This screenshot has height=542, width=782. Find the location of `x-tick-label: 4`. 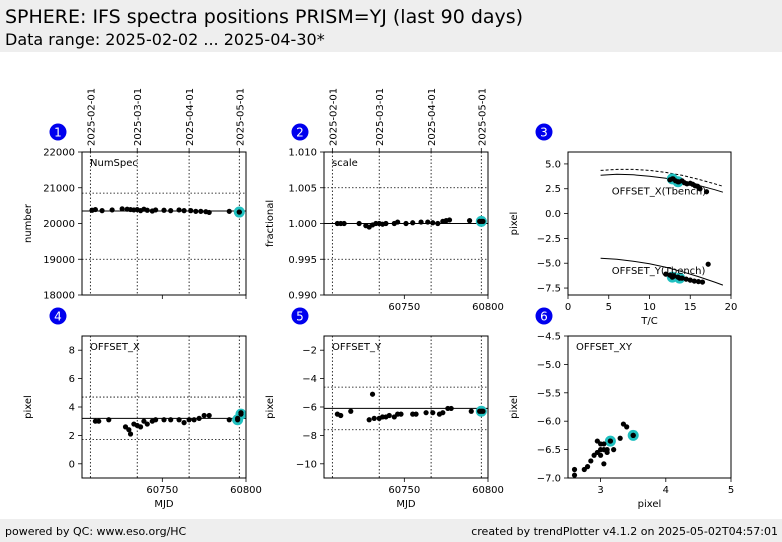

x-tick-label: 4 is located at coordinates (666, 490).